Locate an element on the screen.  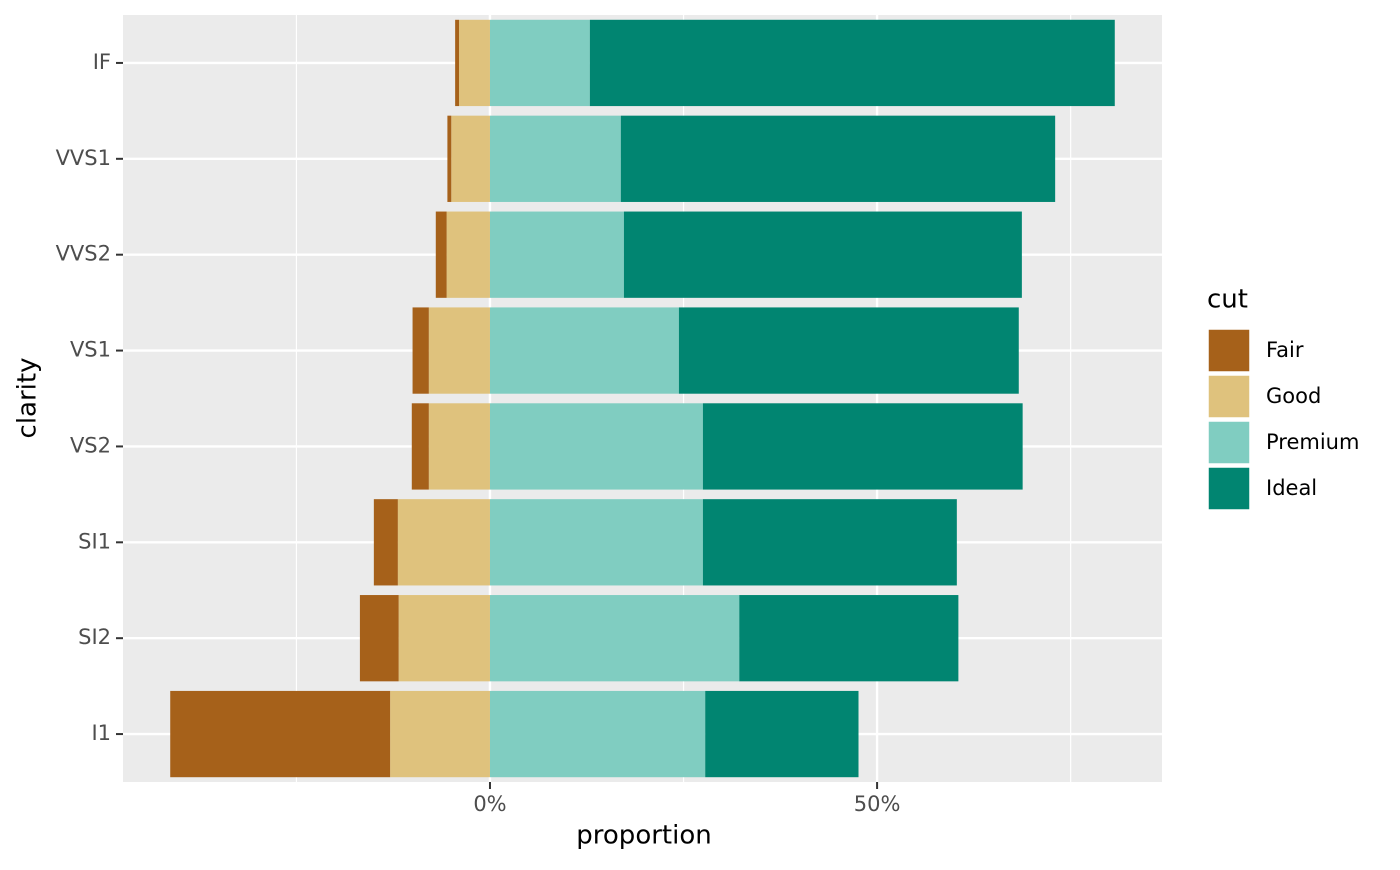
y-tick-label: VVS1 is located at coordinates (83, 158).